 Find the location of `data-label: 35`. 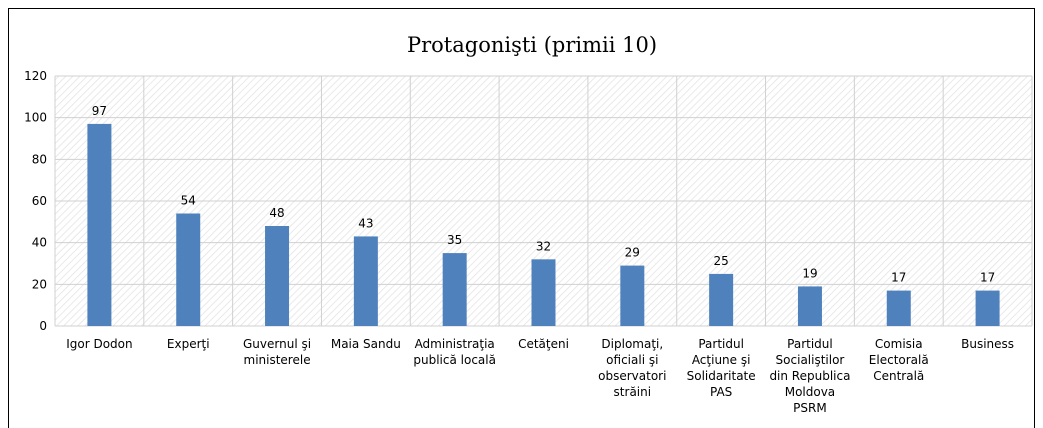

data-label: 35 is located at coordinates (454, 240).